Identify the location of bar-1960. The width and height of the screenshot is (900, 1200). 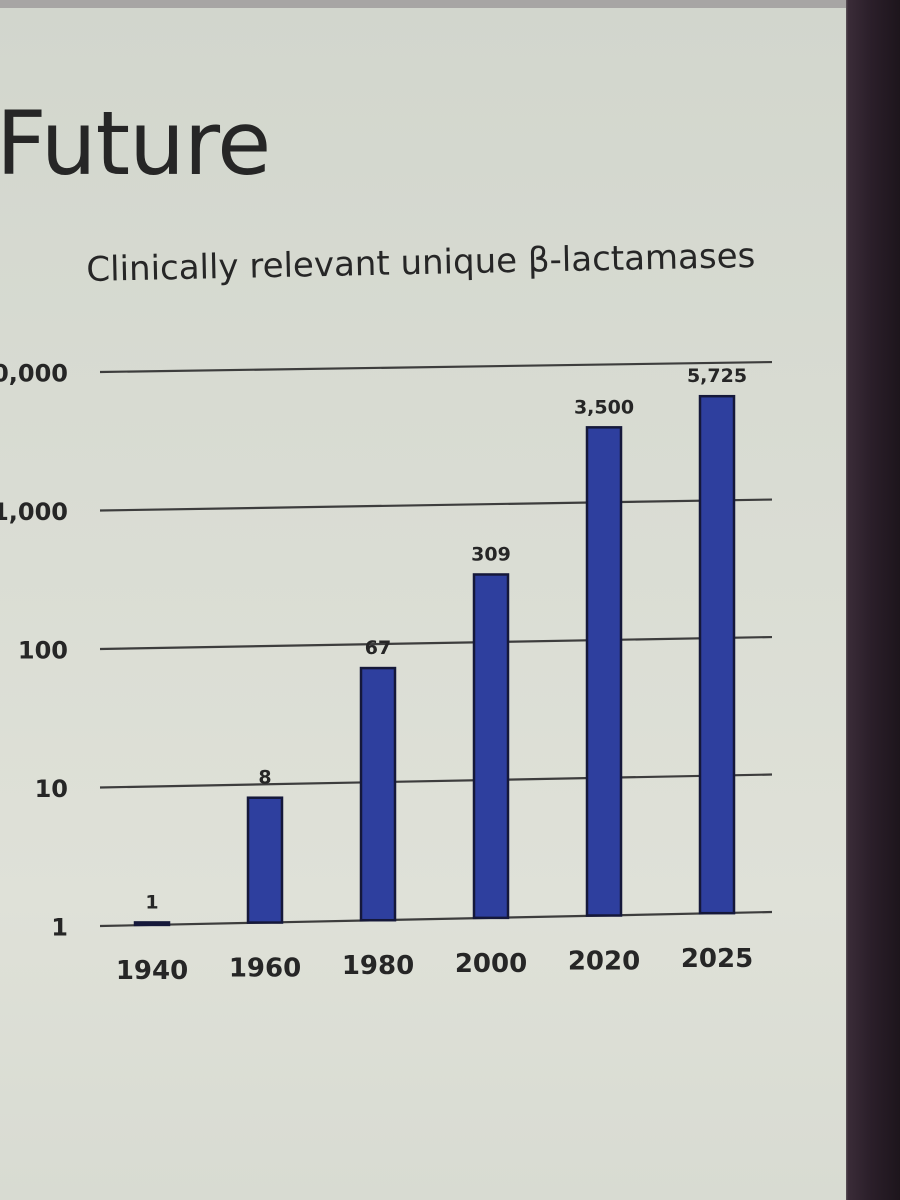
(265, 860).